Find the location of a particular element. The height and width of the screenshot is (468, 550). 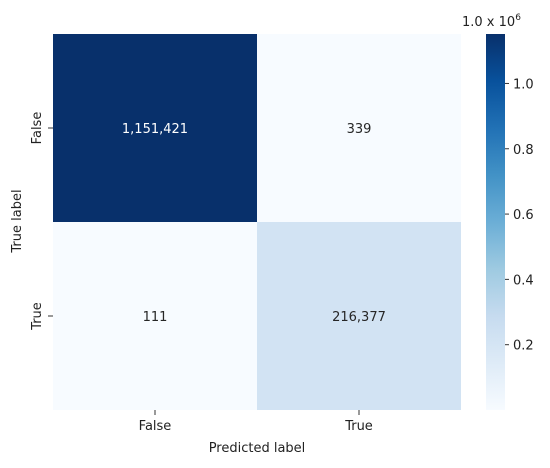

cell-value-label: 1,151,421 is located at coordinates (155, 129).